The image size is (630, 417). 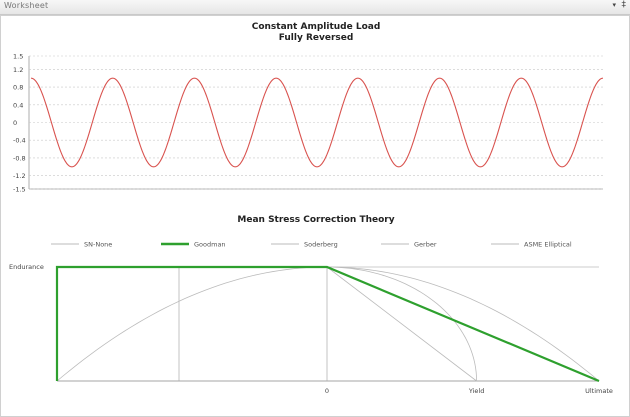 What do you see at coordinates (316, 27) in the screenshot?
I see `load-chart-title: Constant Amplitude Load` at bounding box center [316, 27].